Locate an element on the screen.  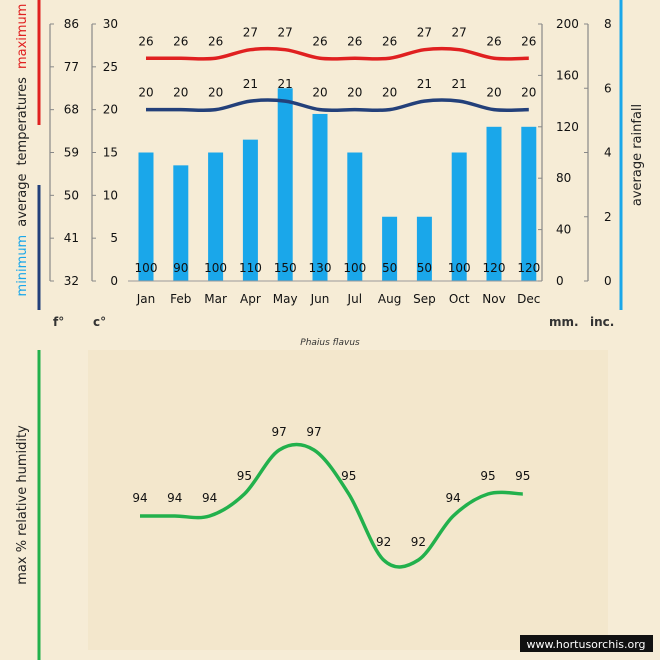
max-temp-label-jun: 26 is located at coordinates (319, 41).